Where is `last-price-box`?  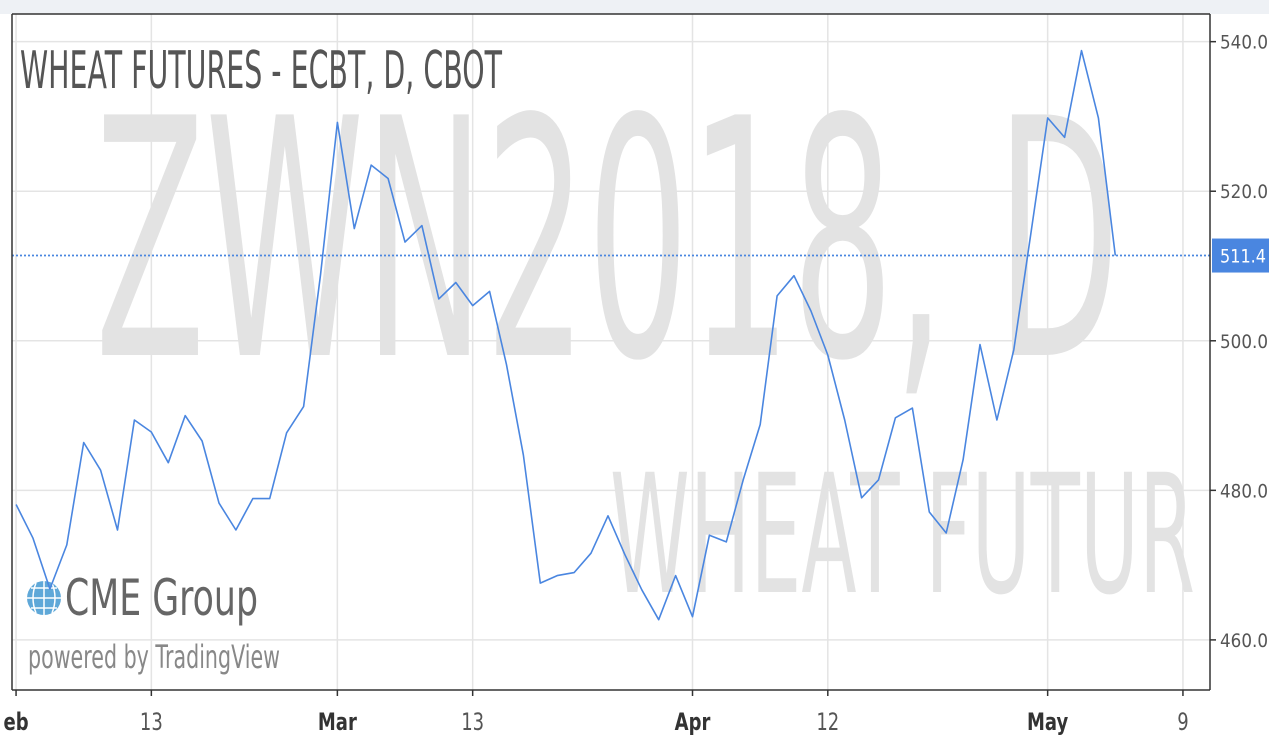 last-price-box is located at coordinates (1240, 255).